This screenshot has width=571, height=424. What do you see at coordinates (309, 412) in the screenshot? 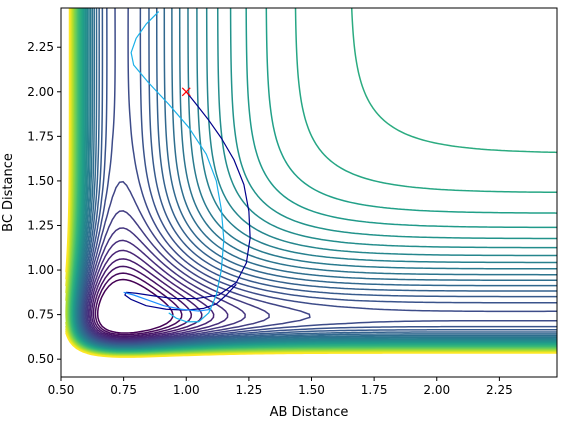
I see `x-axis-label: AB Distance` at bounding box center [309, 412].